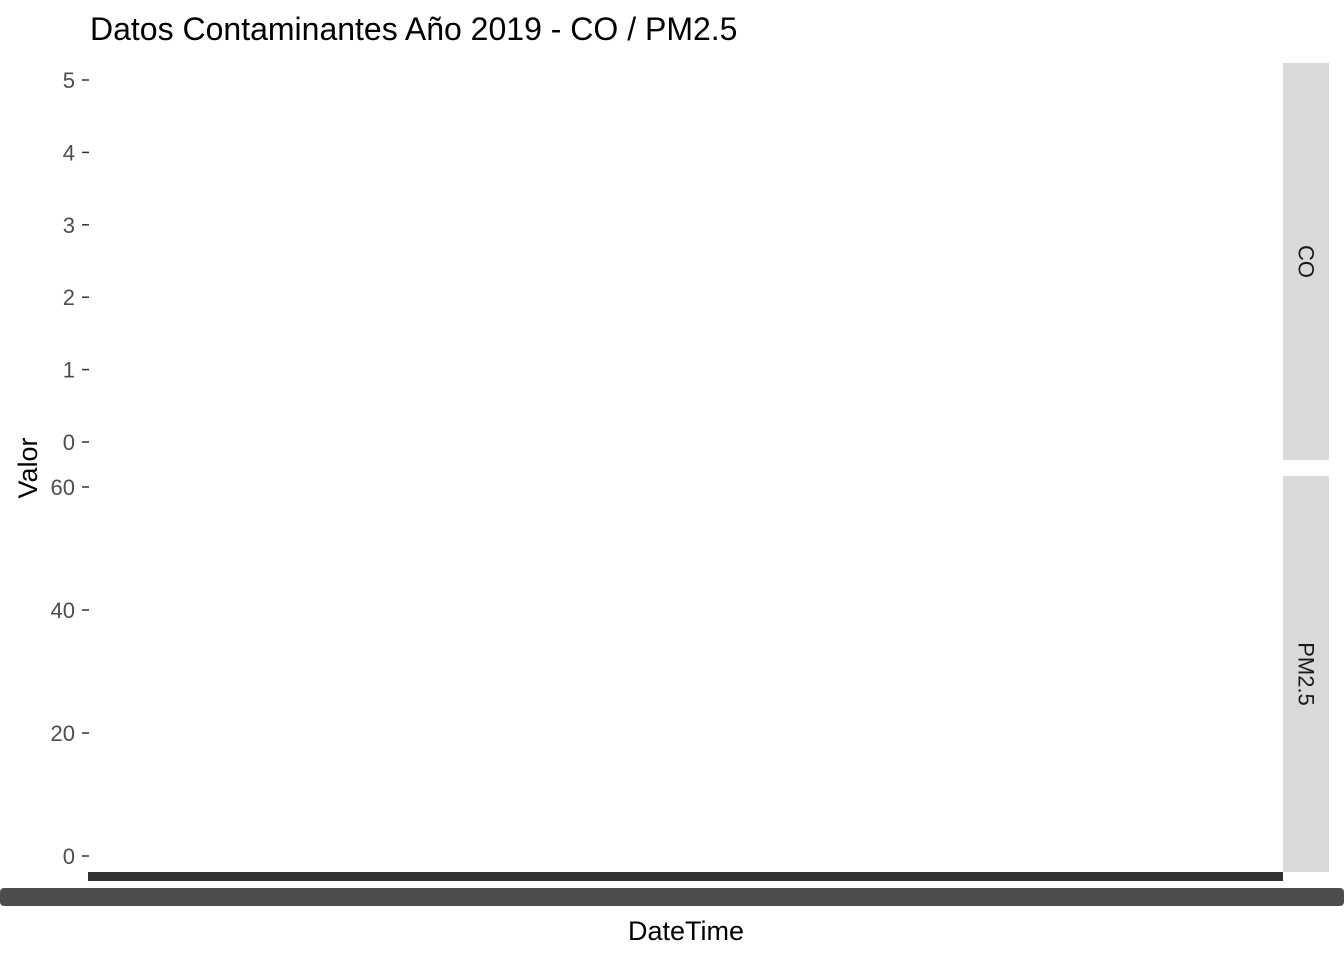 The image size is (1344, 960). Describe the element at coordinates (685, 876) in the screenshot. I see `x-axis-bar` at that location.